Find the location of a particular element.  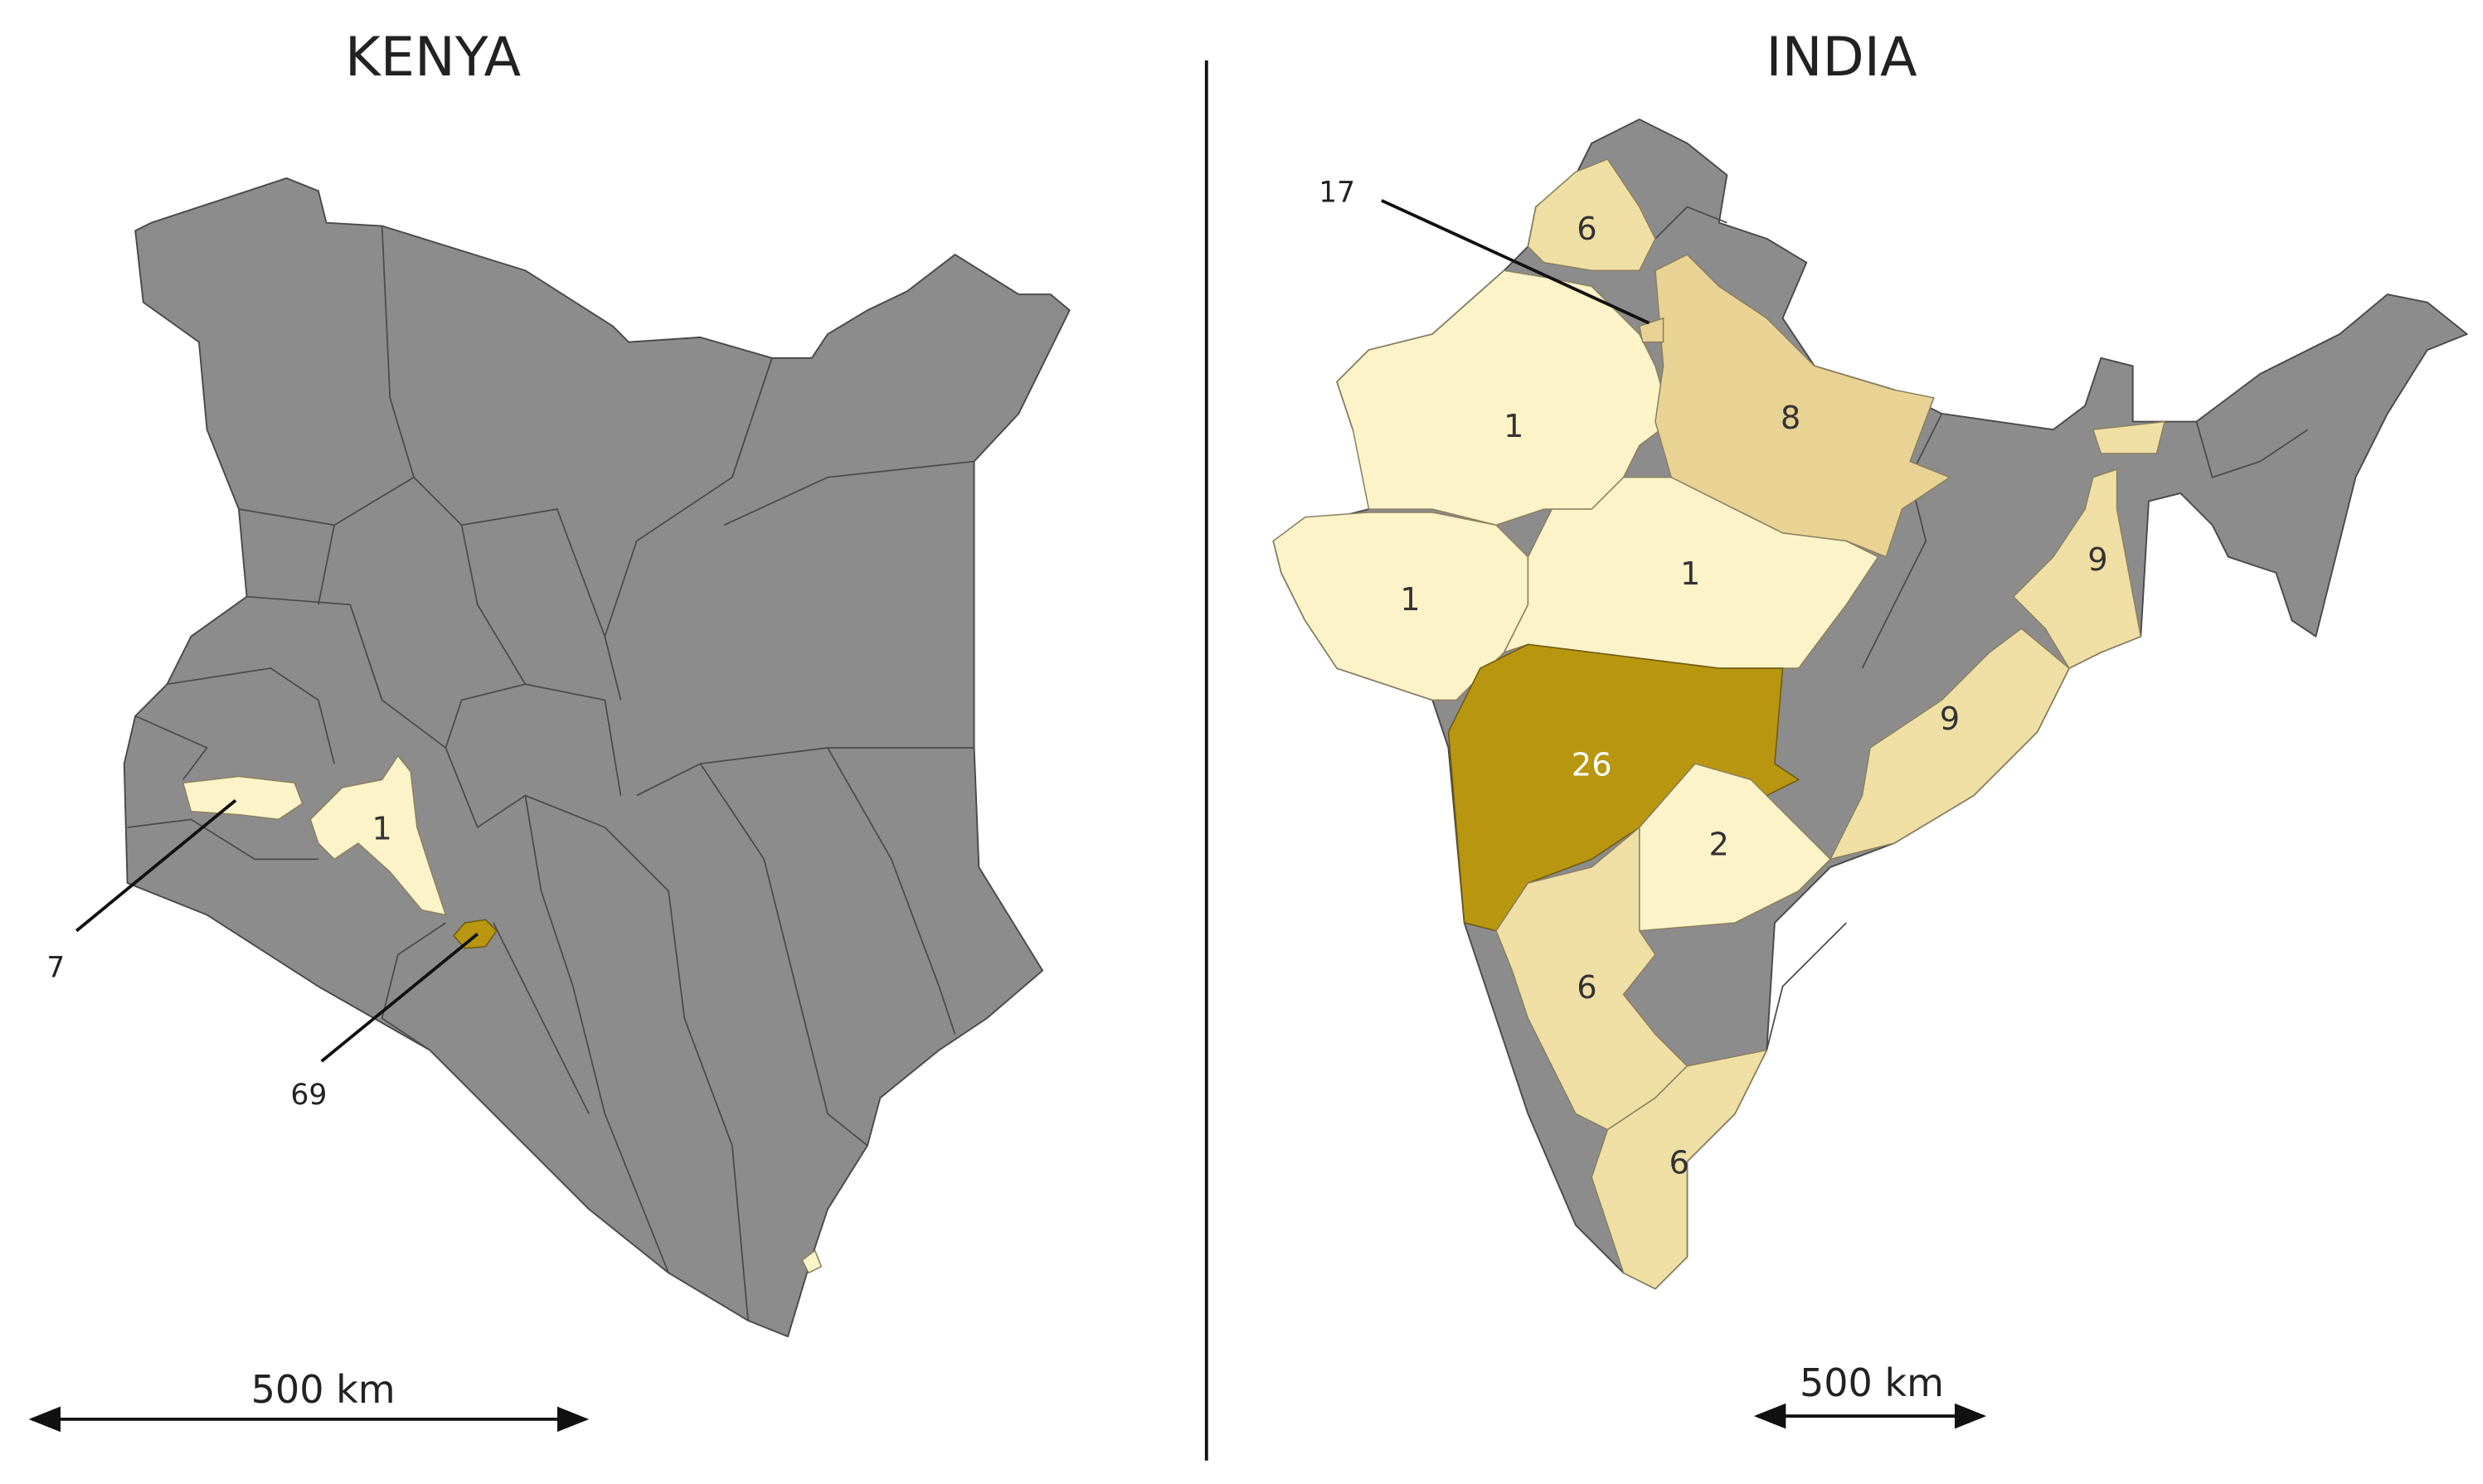

callout-label: 7 is located at coordinates (56, 968).